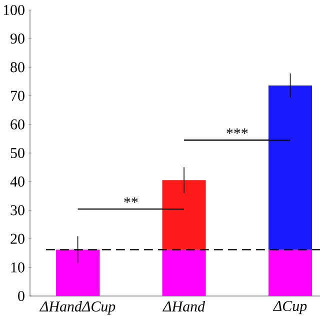 The height and width of the screenshot is (320, 320). Describe the element at coordinates (184, 306) in the screenshot. I see `x-tick-label: ΔHand` at that location.